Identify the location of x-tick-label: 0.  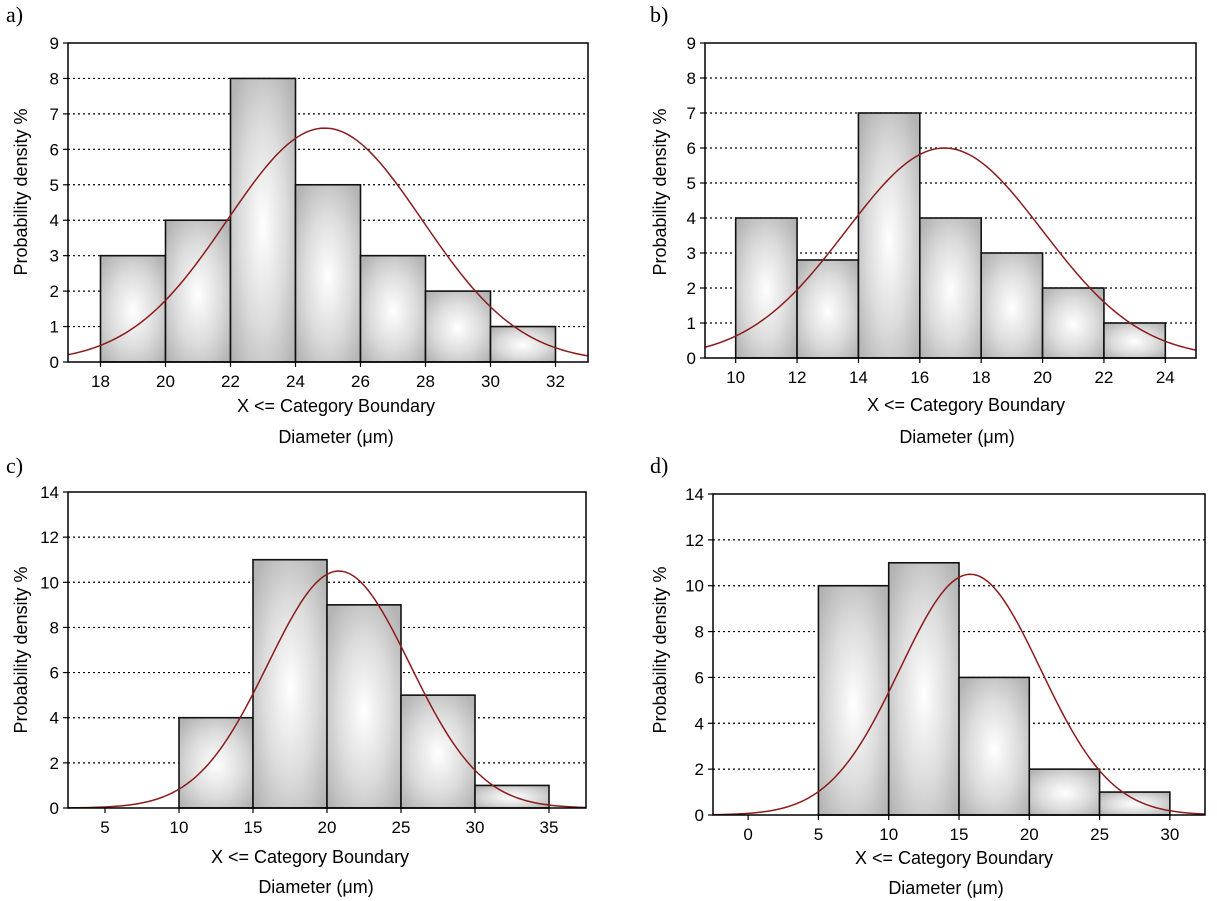
(747, 834).